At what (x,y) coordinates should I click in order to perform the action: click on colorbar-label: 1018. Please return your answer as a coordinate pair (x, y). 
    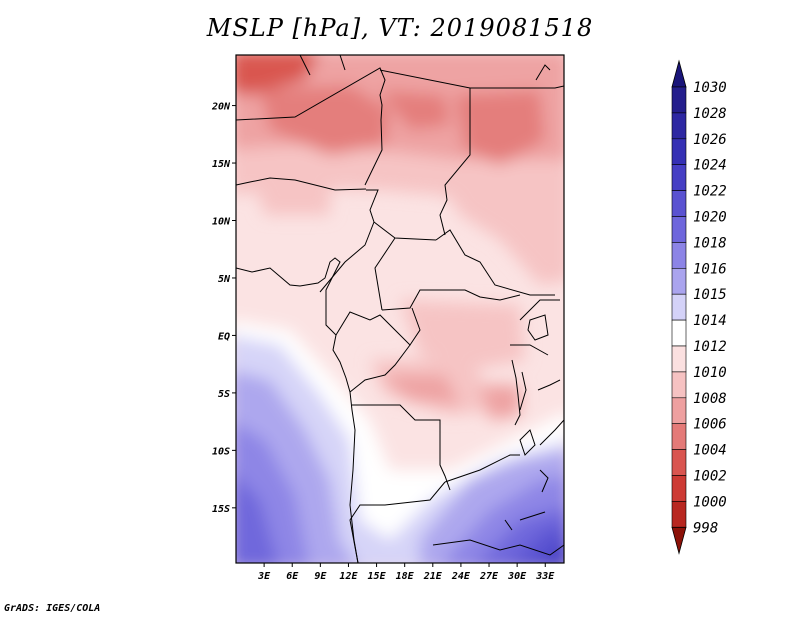
    Looking at the image, I should click on (710, 243).